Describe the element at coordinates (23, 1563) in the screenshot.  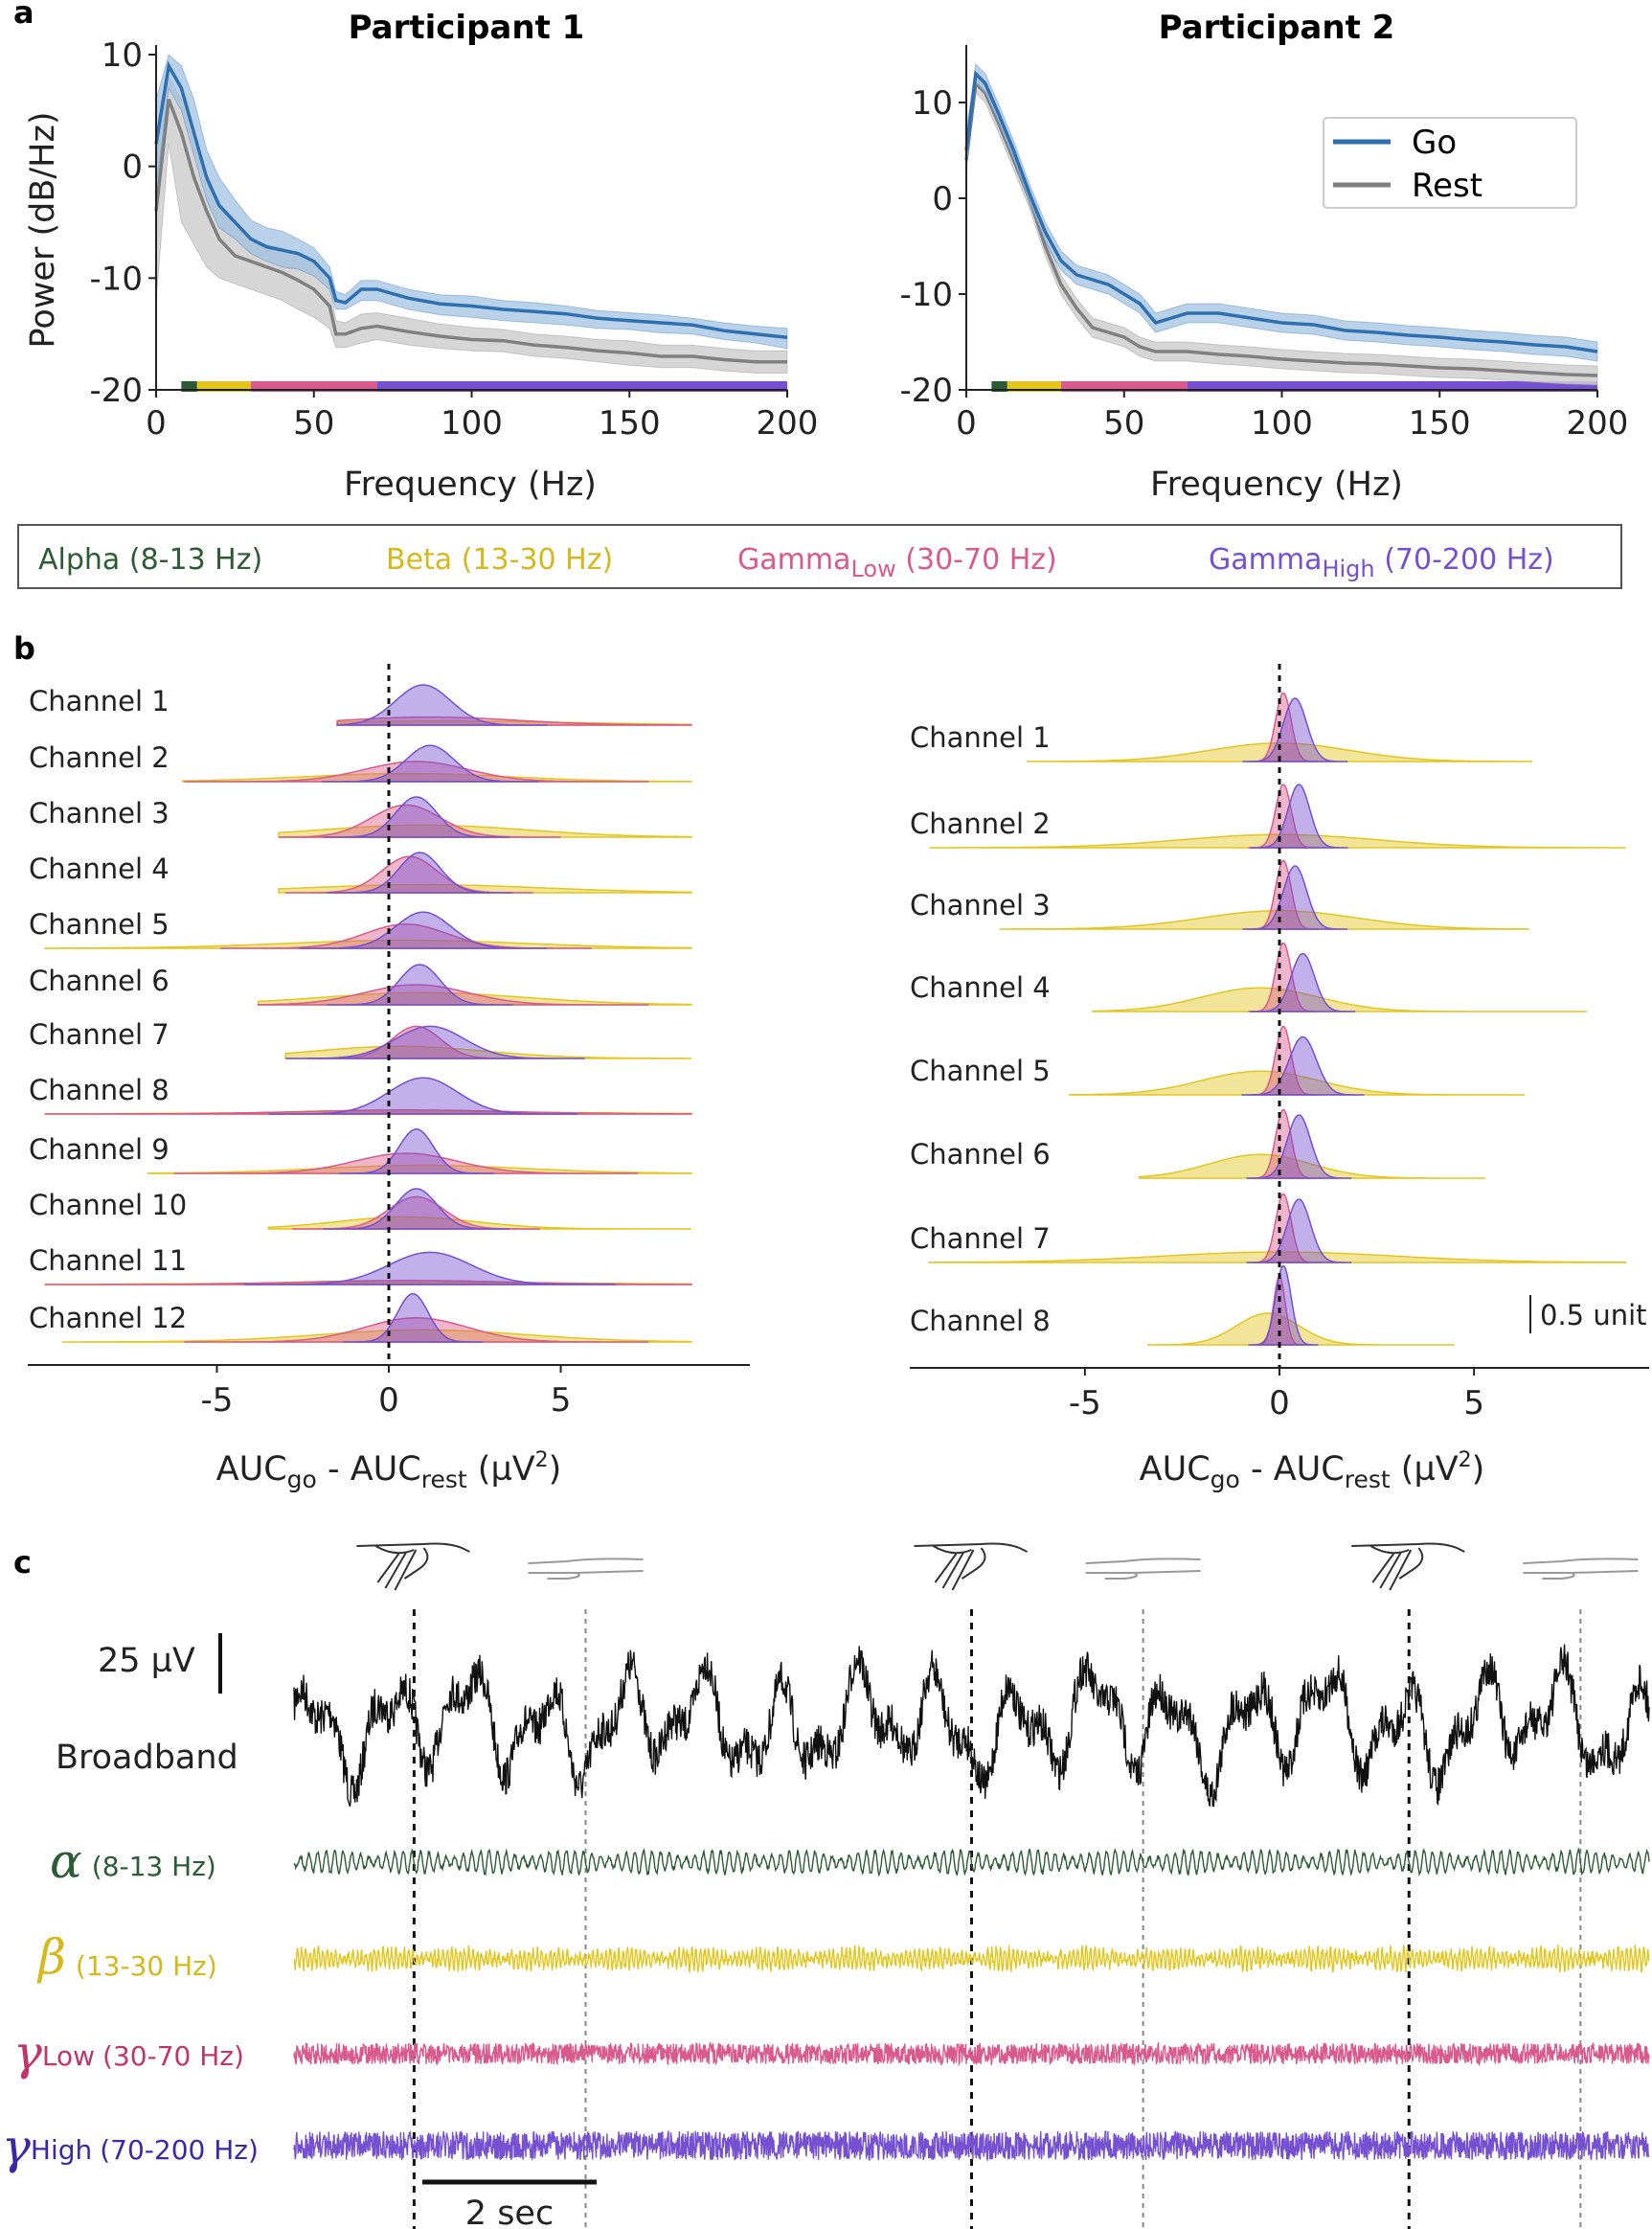
I see `panel-label-c: c` at that location.